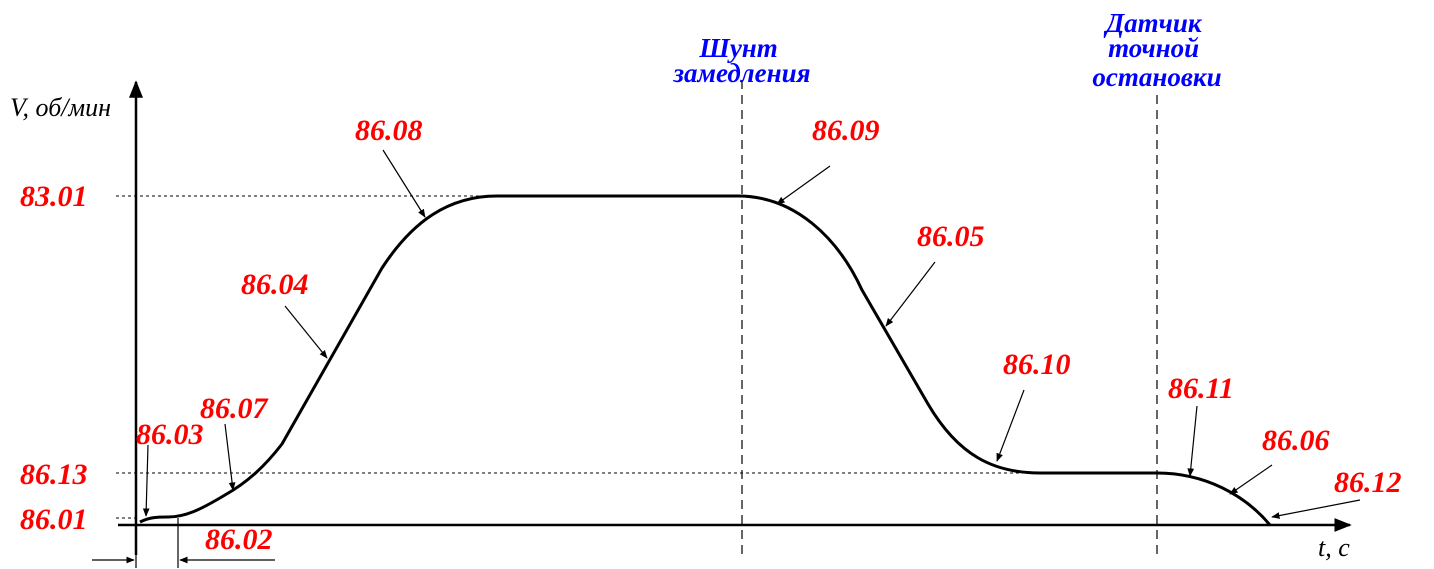 The image size is (1434, 569). What do you see at coordinates (1156, 50) in the screenshot?
I see `sensor-label: Датчик точной остановки` at bounding box center [1156, 50].